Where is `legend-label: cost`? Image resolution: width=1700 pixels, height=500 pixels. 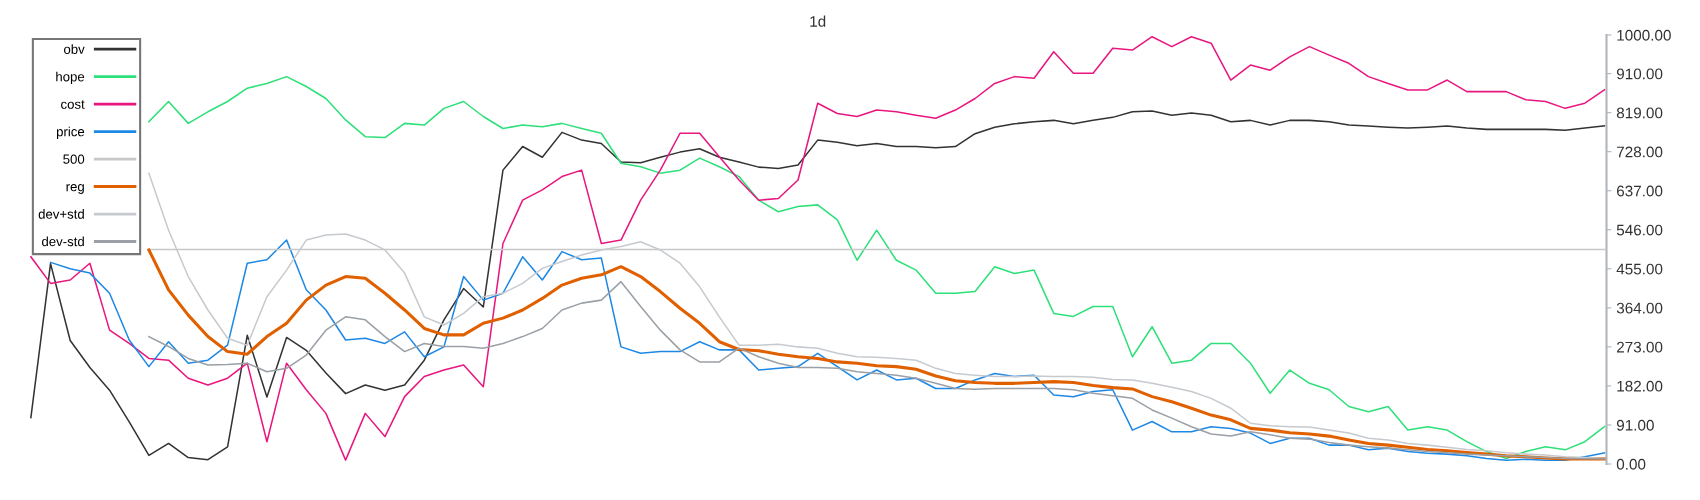 legend-label: cost is located at coordinates (73, 104).